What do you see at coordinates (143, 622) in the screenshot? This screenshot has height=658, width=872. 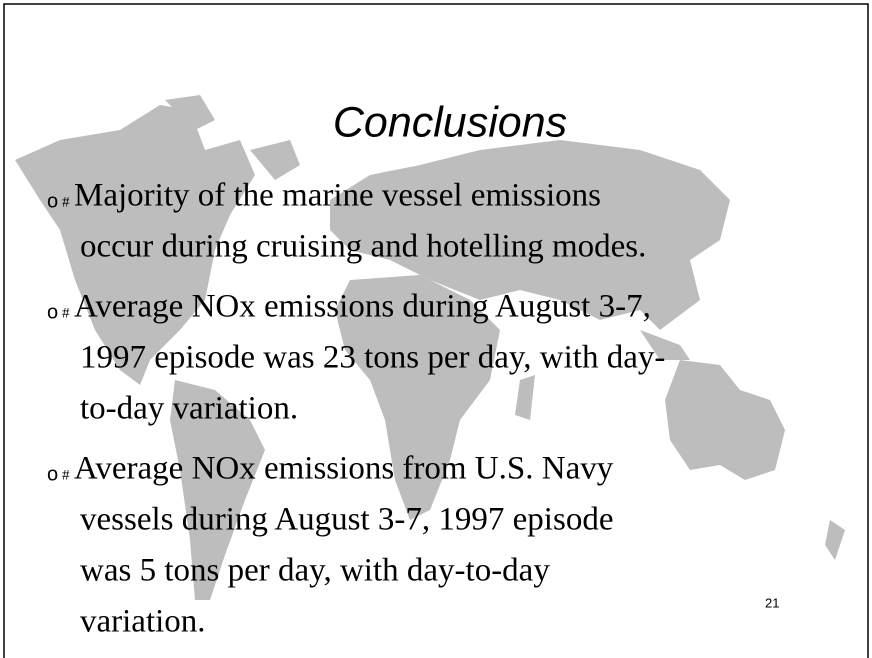 I see `bullet-text: variation.` at bounding box center [143, 622].